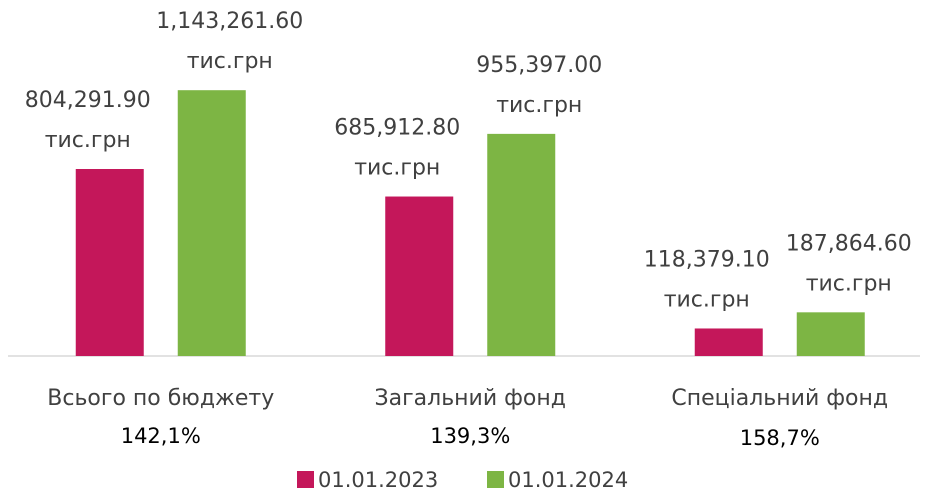 The image size is (927, 496). Describe the element at coordinates (471, 398) in the screenshot. I see `x-tick-label: Загальний фонд` at that location.